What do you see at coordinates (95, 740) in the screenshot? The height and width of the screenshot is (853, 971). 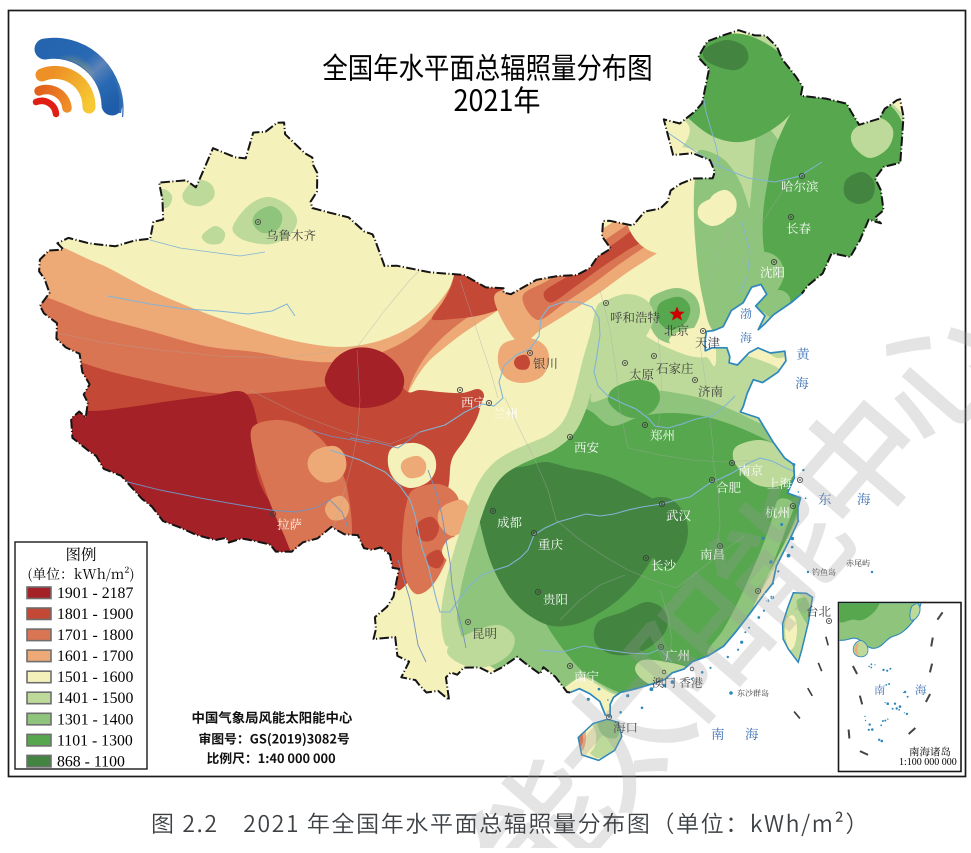 I see `svg-text: 1101 - 1300` at bounding box center [95, 740].